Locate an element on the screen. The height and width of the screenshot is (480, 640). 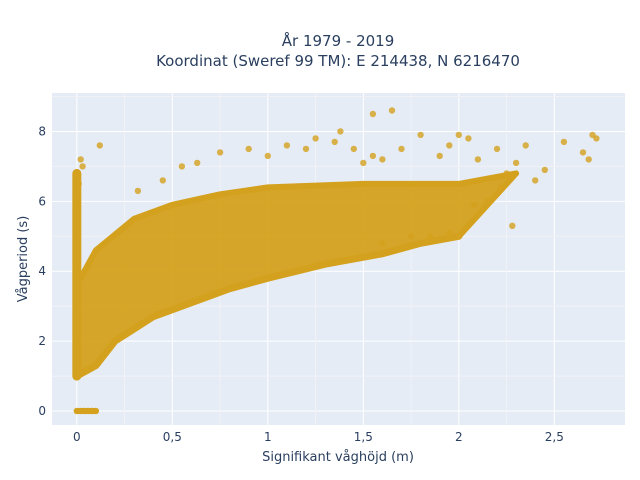
chart-title-line1: År 1979 - 2019 is located at coordinates (338, 40).